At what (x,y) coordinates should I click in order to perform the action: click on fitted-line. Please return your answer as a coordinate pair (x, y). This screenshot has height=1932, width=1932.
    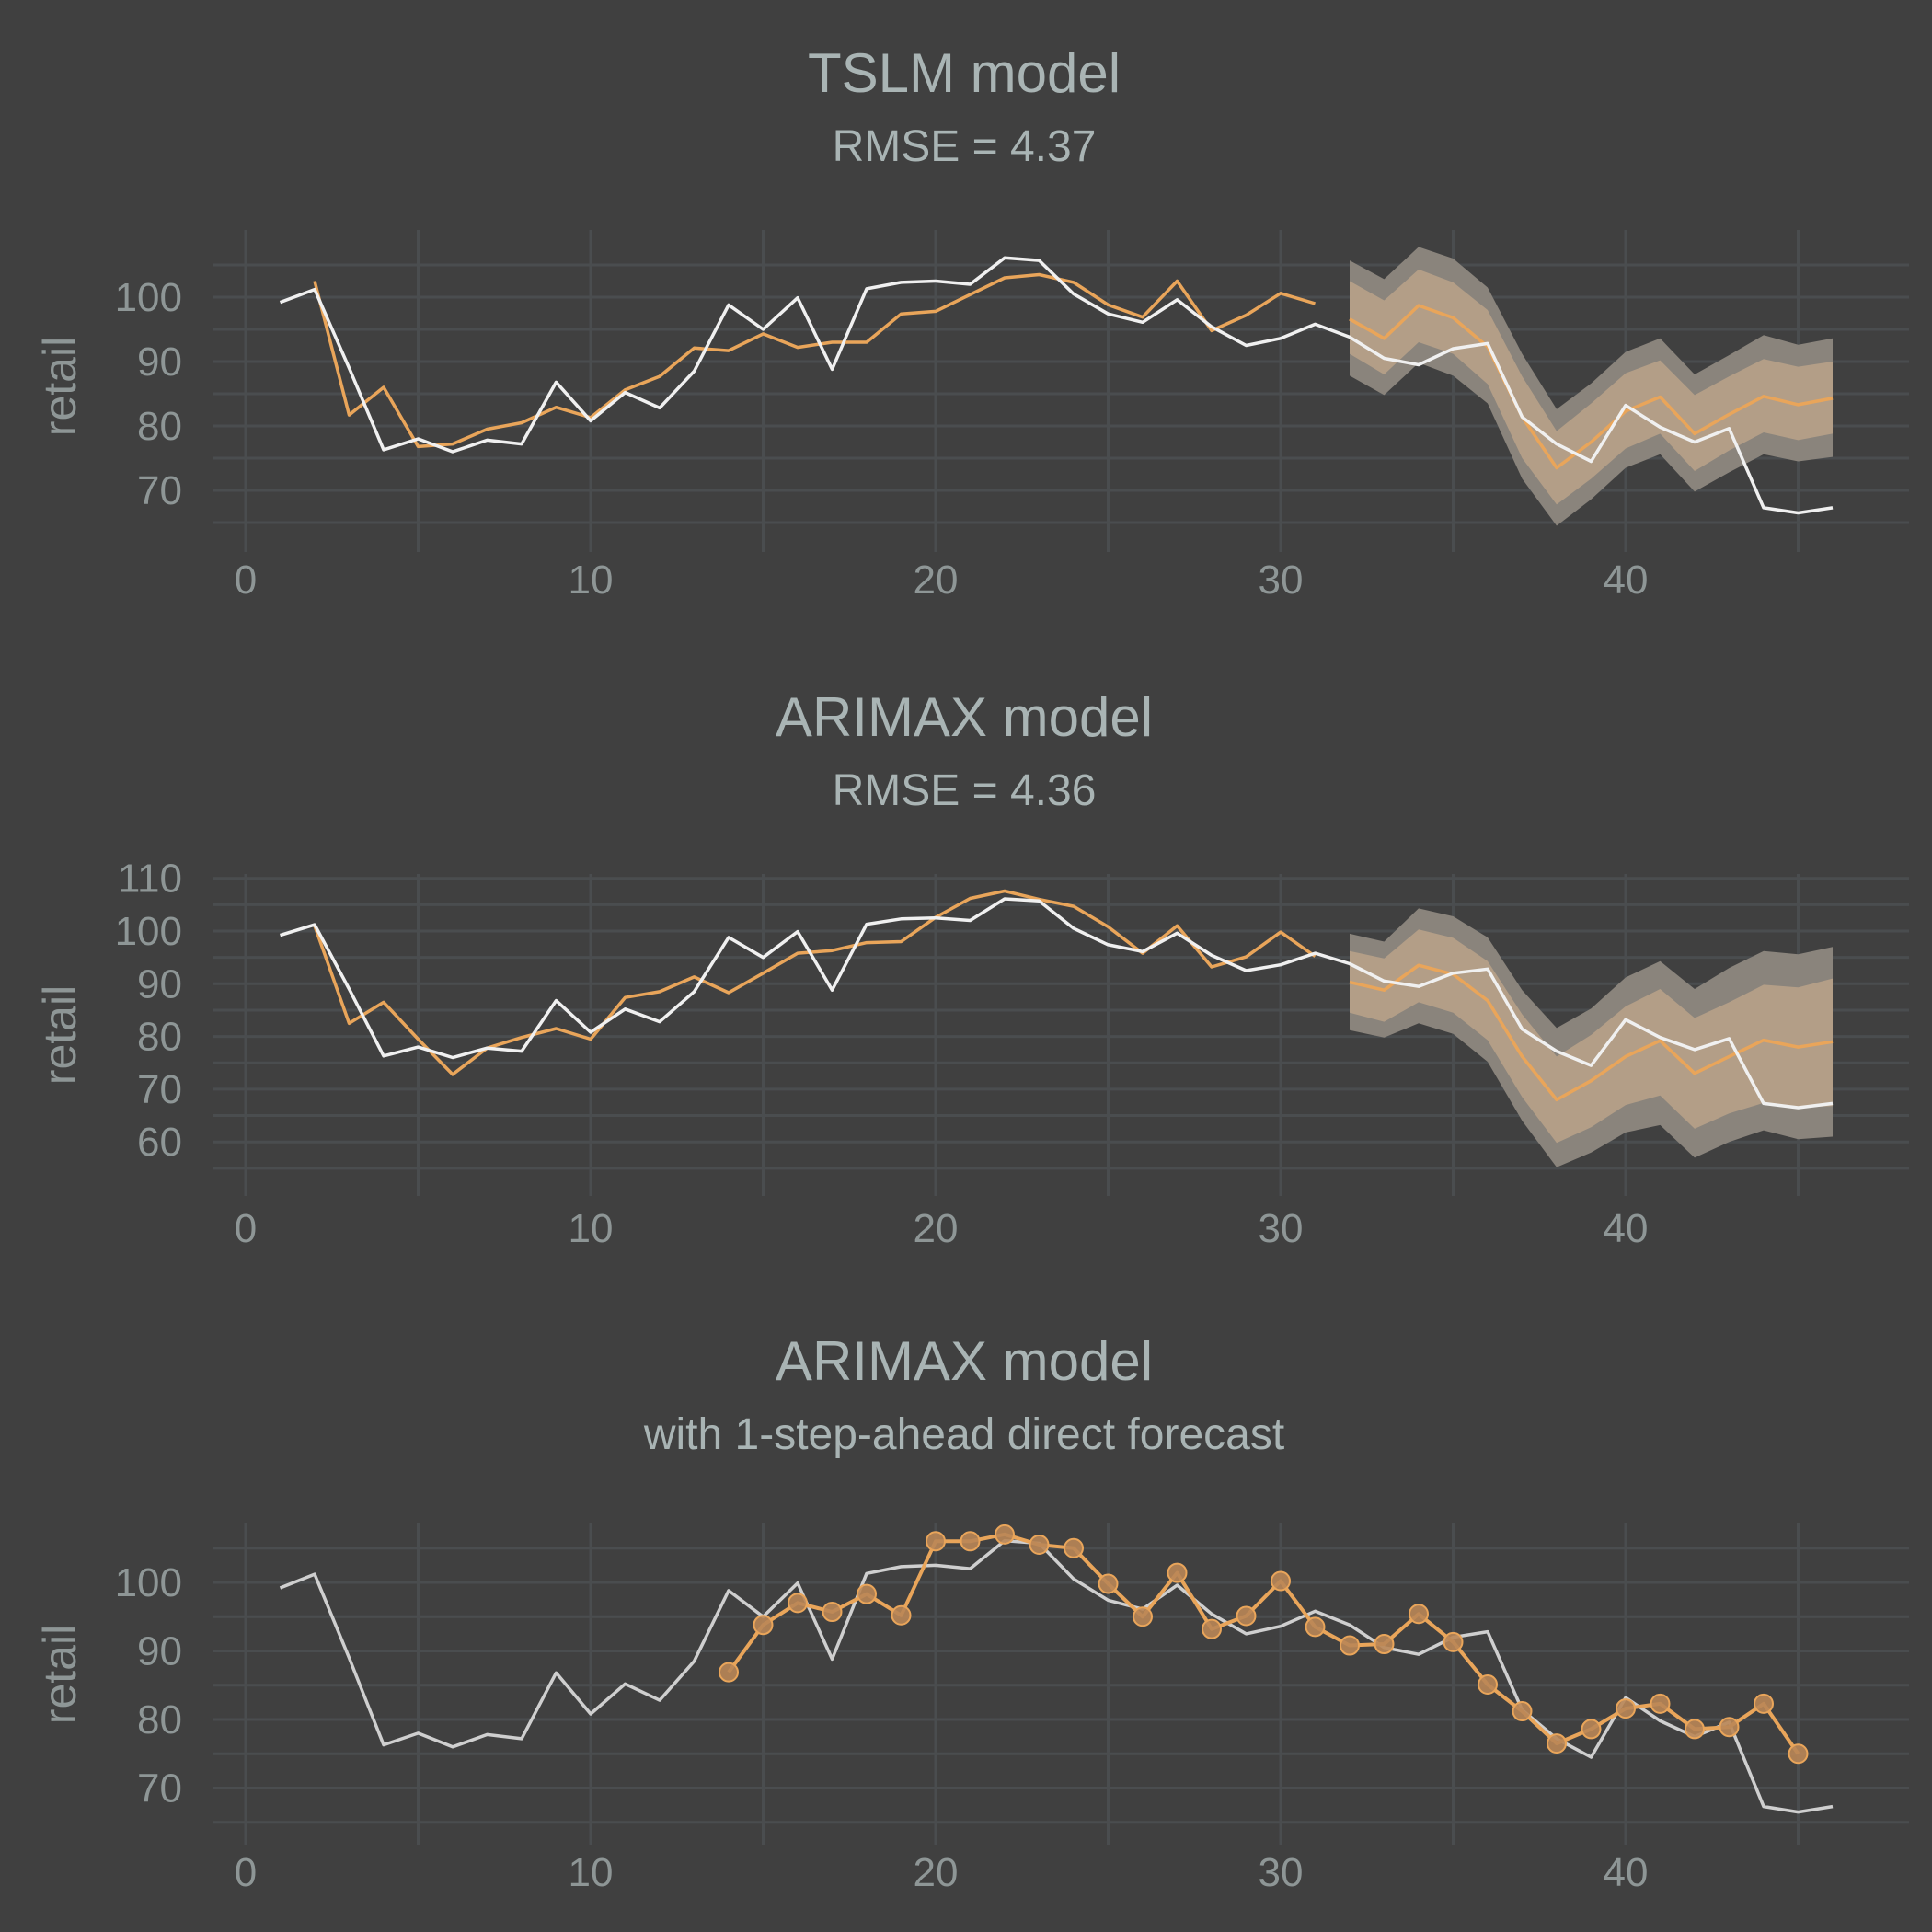
    Looking at the image, I should click on (815, 360).